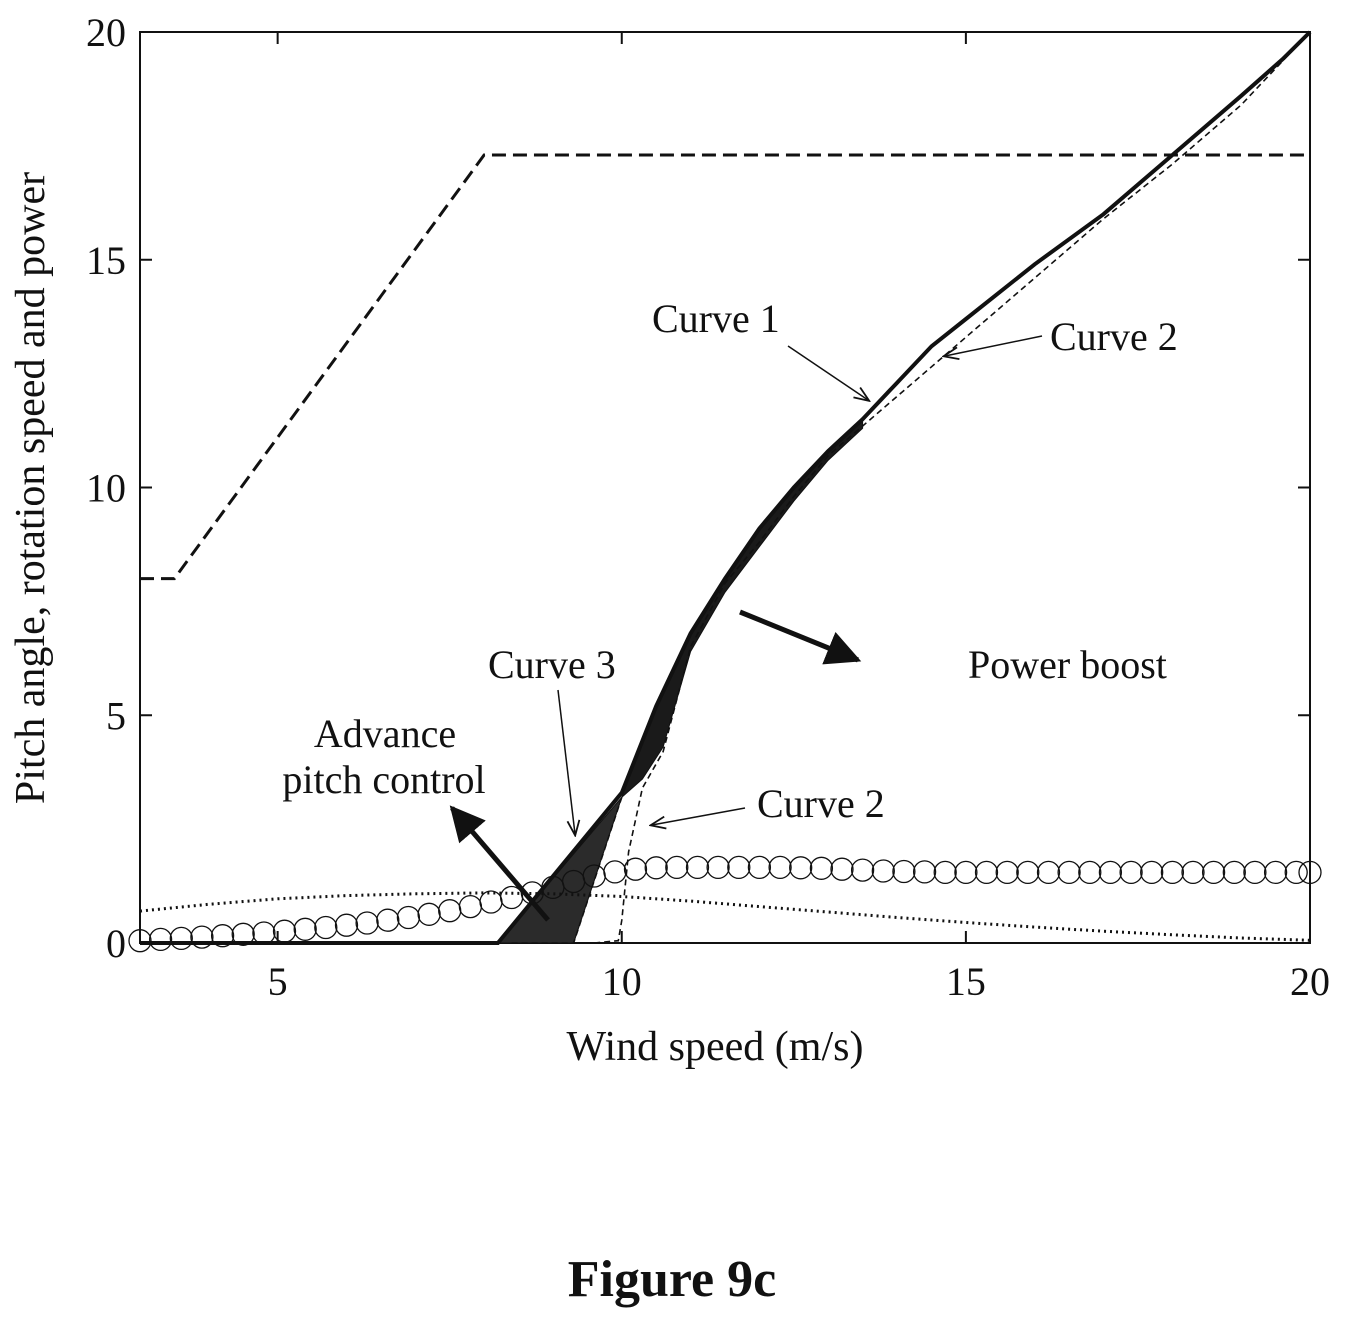  Describe the element at coordinates (116, 715) in the screenshot. I see `y-tick-label-5: 5` at that location.